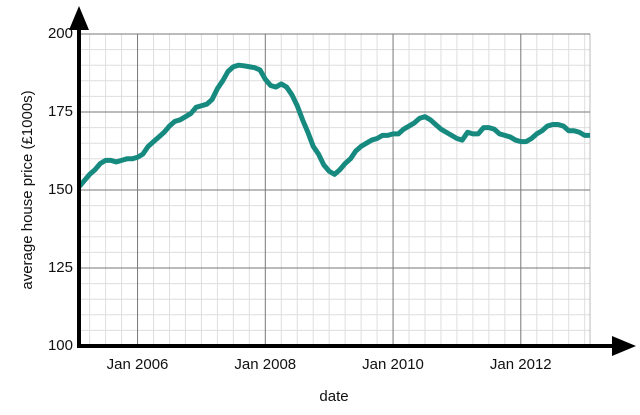  Describe the element at coordinates (393, 364) in the screenshot. I see `x-tick-label: Jan 2010` at that location.